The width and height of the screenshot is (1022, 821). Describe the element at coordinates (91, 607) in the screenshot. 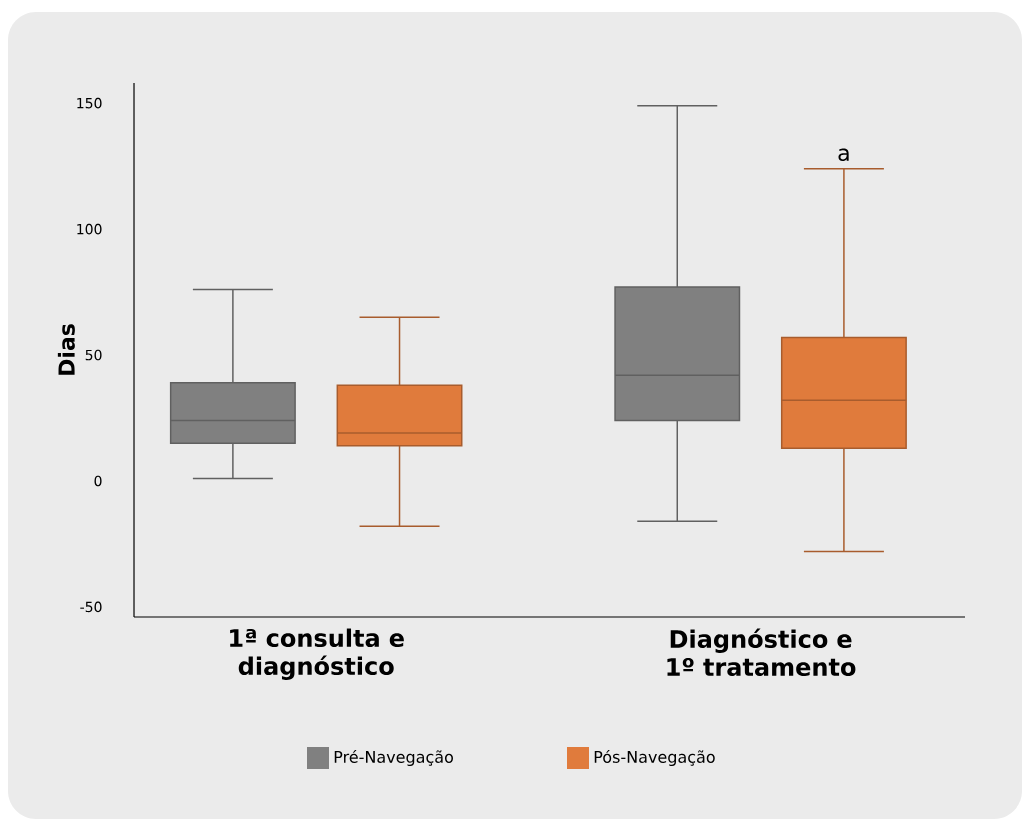

I see `y-tick-label: -50` at that location.